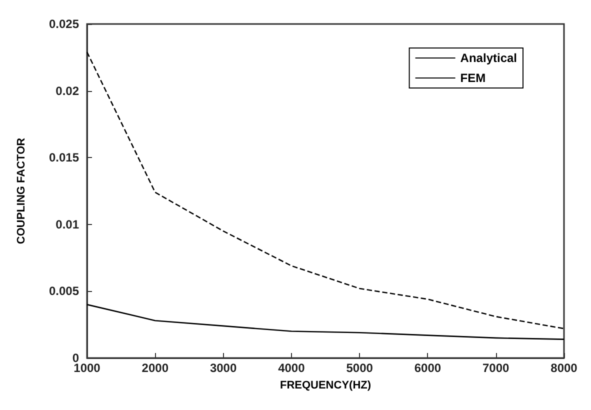 The height and width of the screenshot is (410, 591). What do you see at coordinates (64, 157) in the screenshot?
I see `y-tick-label: 0.015` at bounding box center [64, 157].